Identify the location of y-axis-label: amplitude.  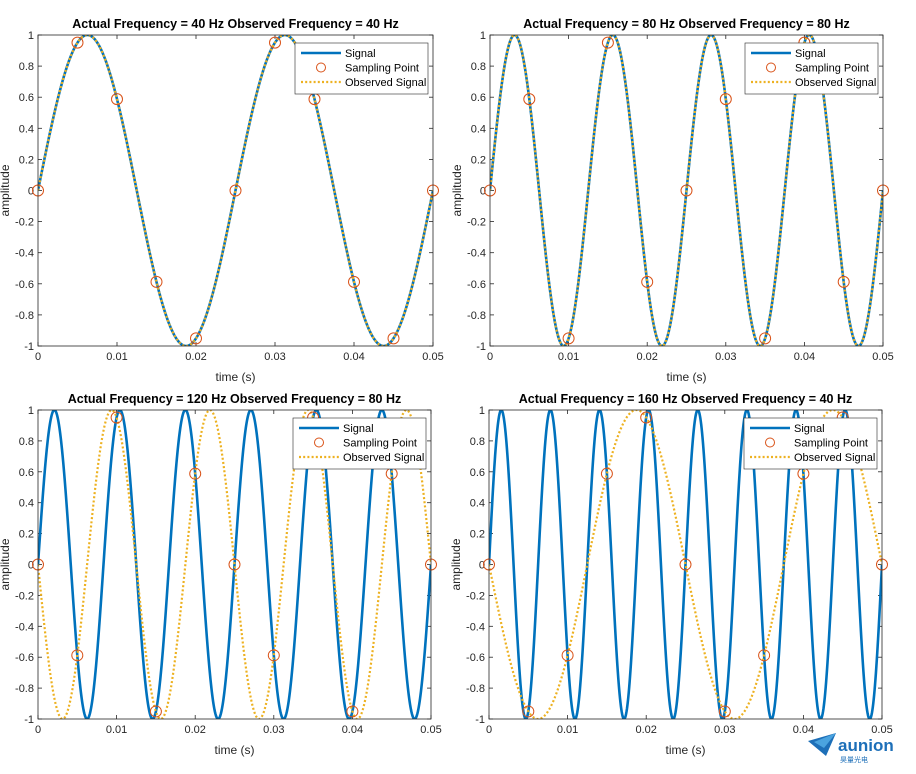
(457, 190).